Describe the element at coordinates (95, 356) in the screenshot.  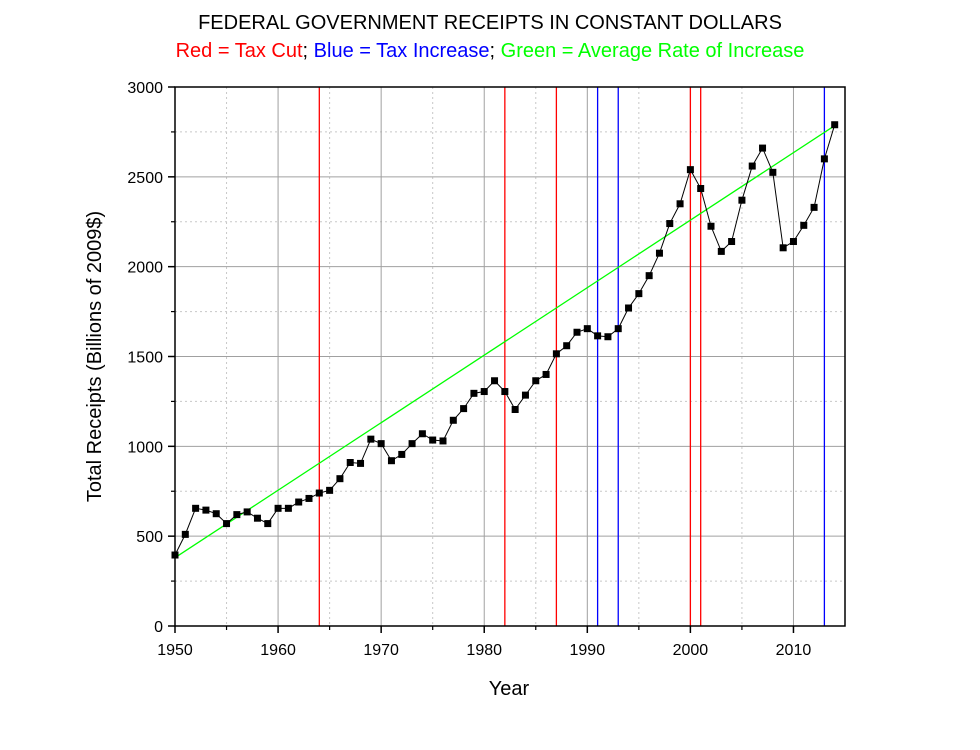
I see `y-axis-label: Total Receipts (Billions of 2009$)` at that location.